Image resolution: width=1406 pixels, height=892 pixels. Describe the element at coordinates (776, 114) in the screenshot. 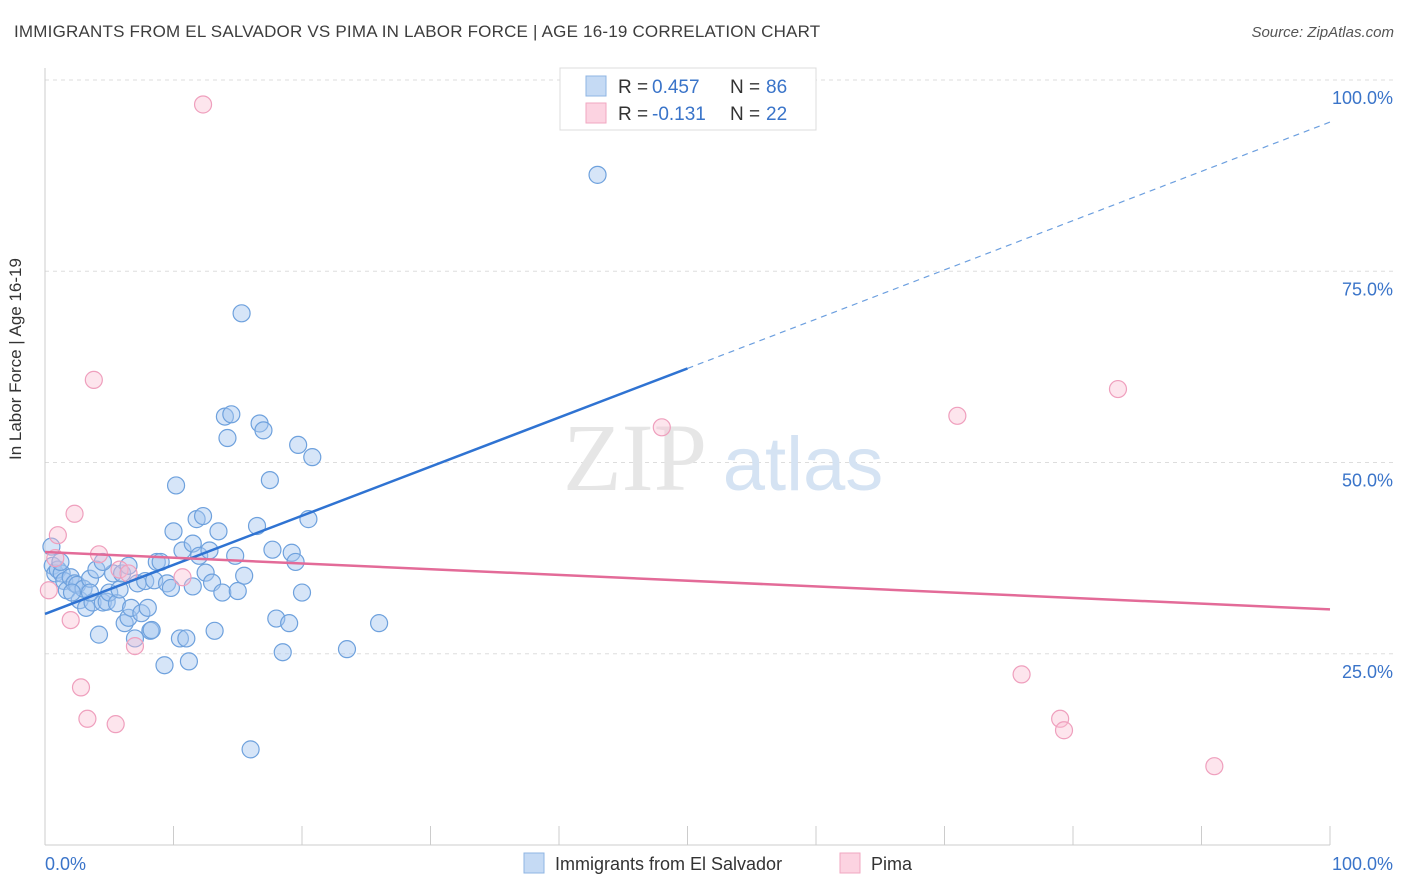

I see `stats-n-value-2: 22` at that location.